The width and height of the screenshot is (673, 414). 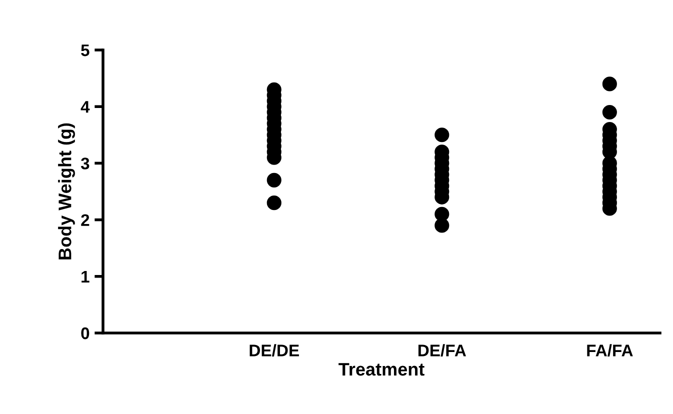 I want to click on y-tick-label: 5, so click(x=85, y=50).